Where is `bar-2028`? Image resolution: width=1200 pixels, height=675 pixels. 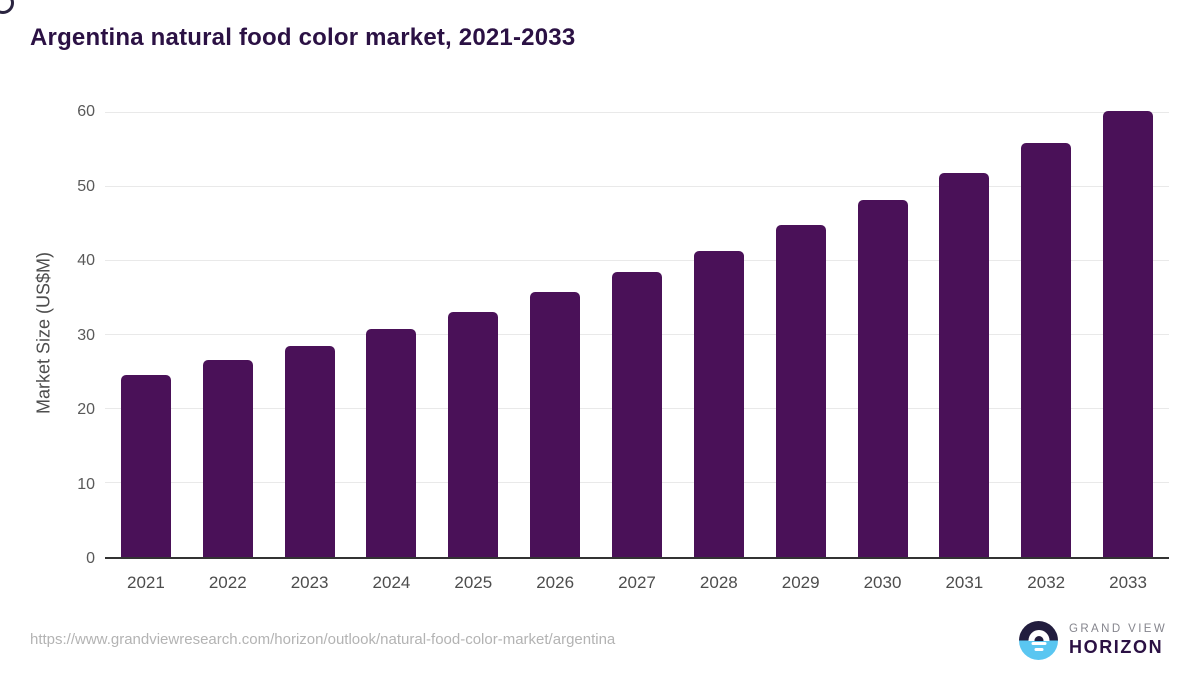
bar-2028 is located at coordinates (718, 403).